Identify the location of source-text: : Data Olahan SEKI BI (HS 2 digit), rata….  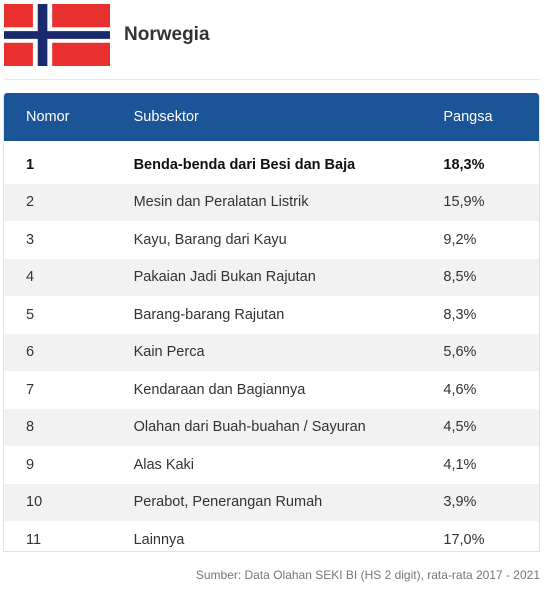
(388, 575).